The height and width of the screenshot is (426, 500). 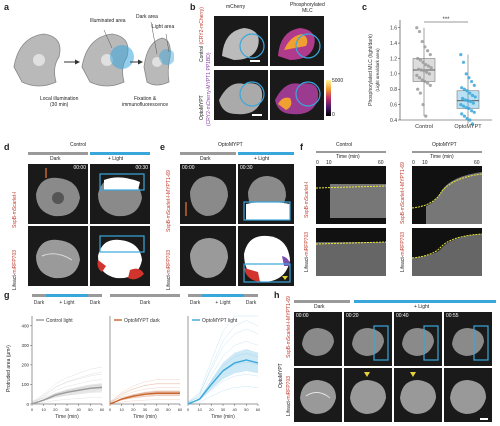 I want to click on panel-g-label: g, so click(x=7, y=295).